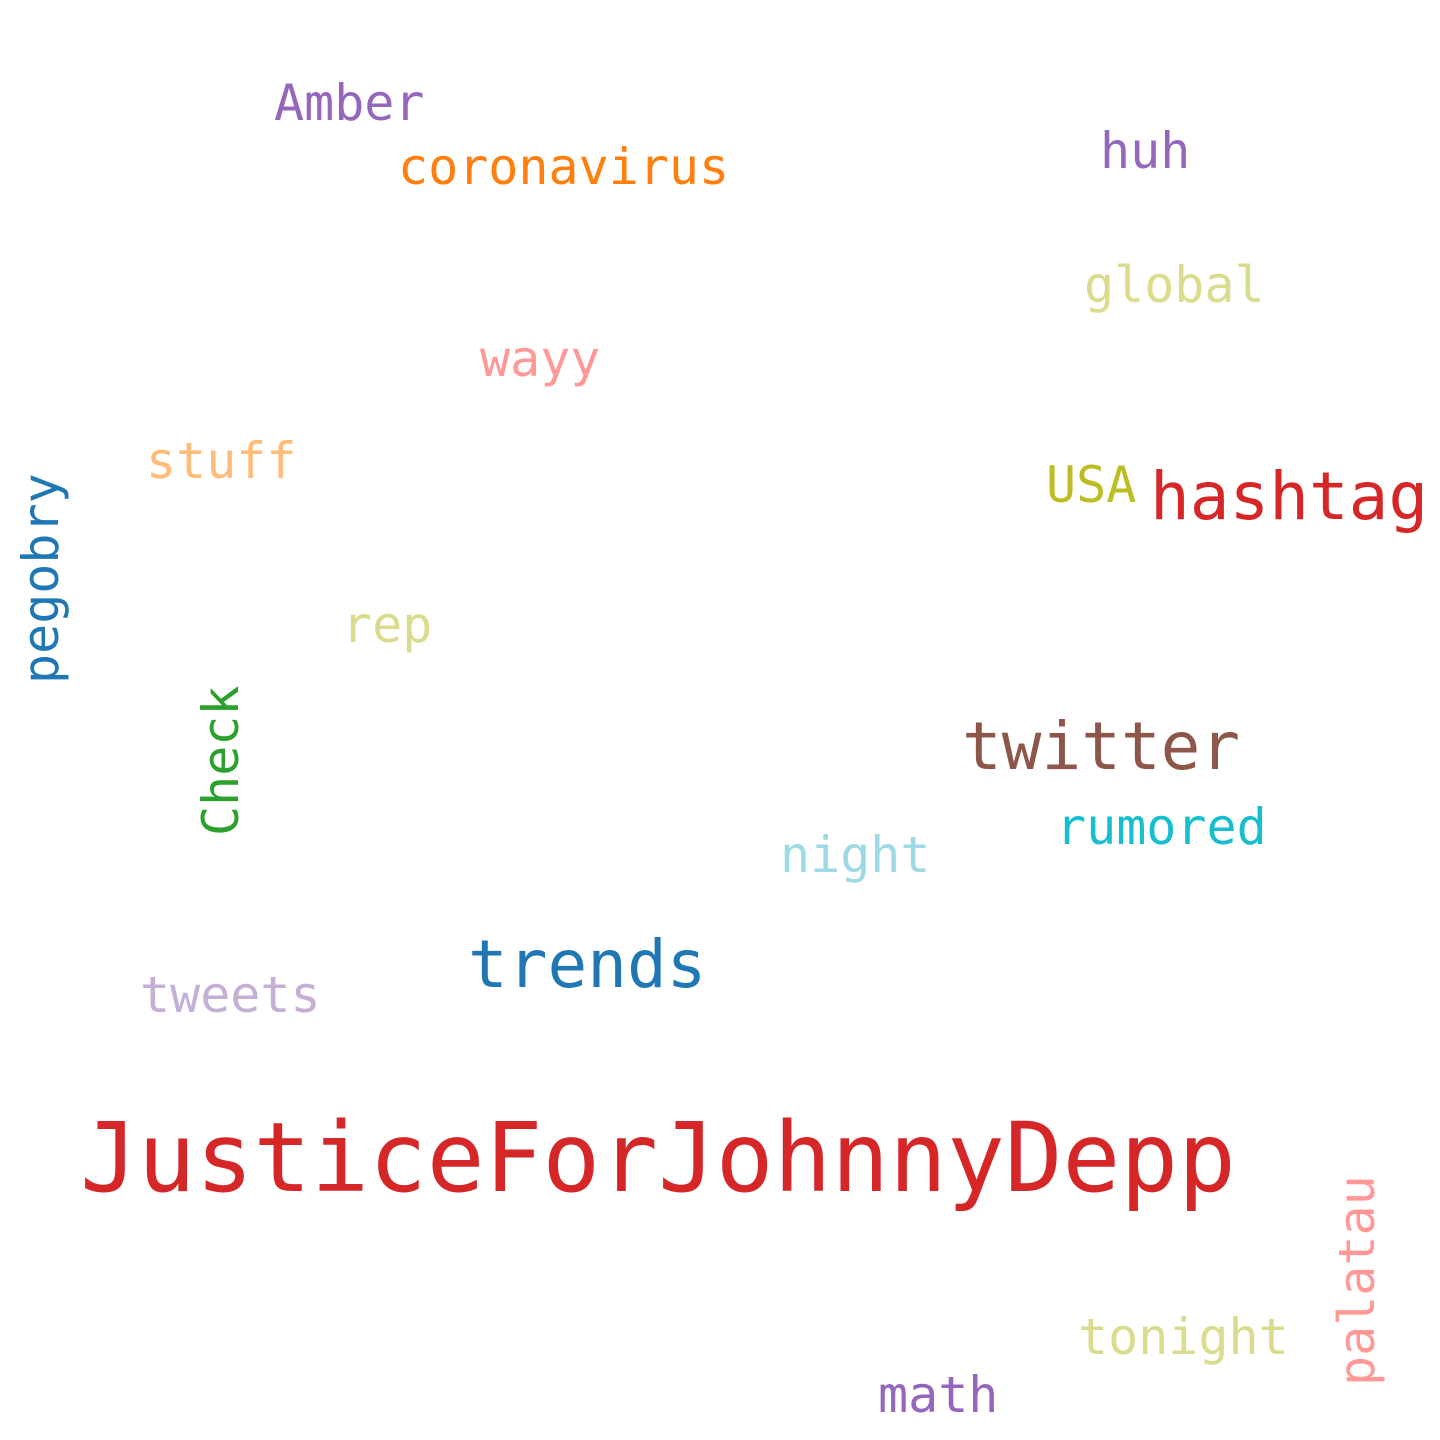 The image size is (1440, 1440). Describe the element at coordinates (855, 855) in the screenshot. I see `word-night: night` at that location.